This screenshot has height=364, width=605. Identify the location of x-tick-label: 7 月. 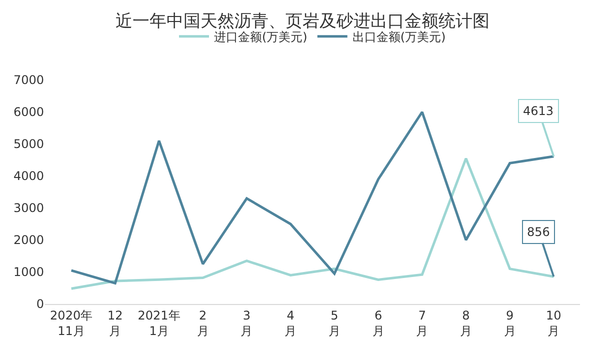
(422, 323).